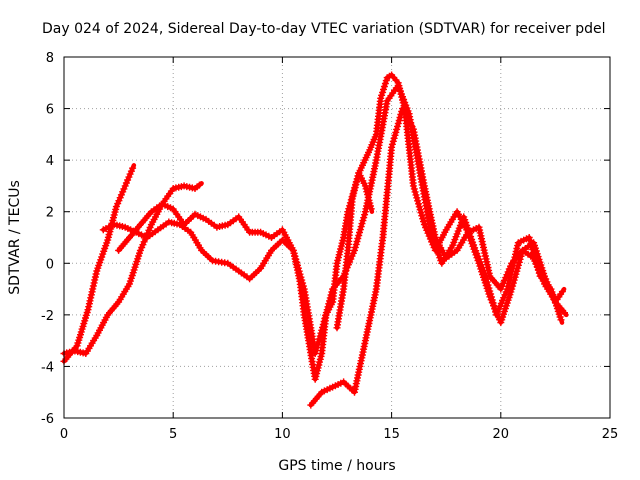 The height and width of the screenshot is (480, 640). What do you see at coordinates (47, 316) in the screenshot?
I see `y-tick-label: -2` at bounding box center [47, 316].